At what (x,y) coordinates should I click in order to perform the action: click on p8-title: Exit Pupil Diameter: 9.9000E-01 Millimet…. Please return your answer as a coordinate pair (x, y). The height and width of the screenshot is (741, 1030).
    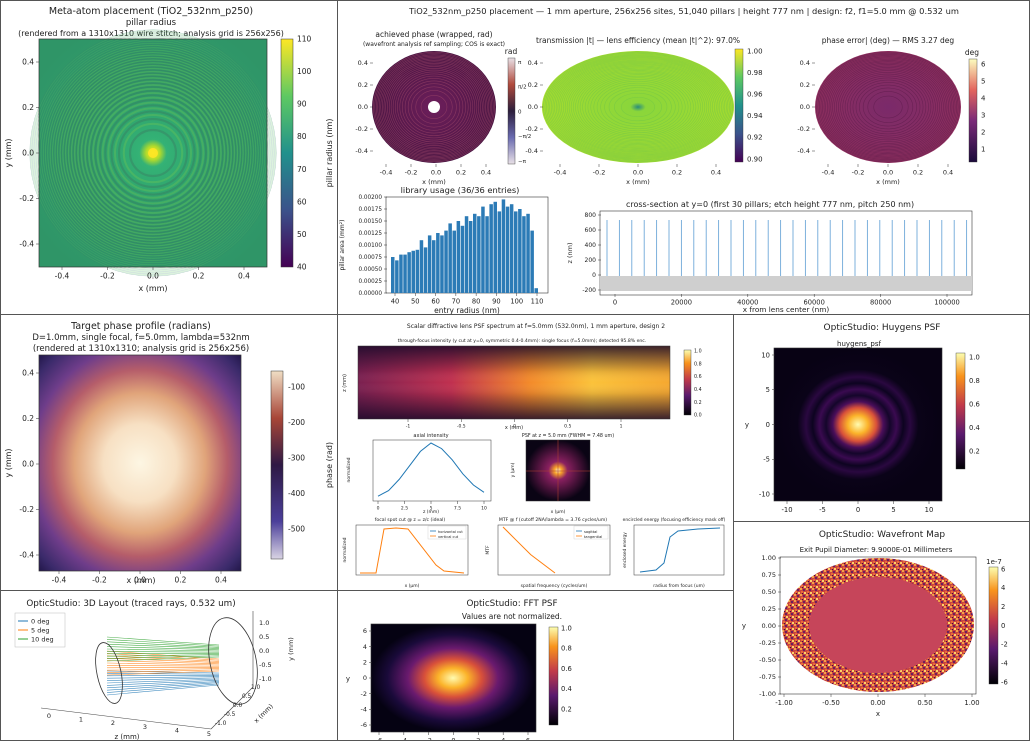
    Looking at the image, I should click on (876, 550).